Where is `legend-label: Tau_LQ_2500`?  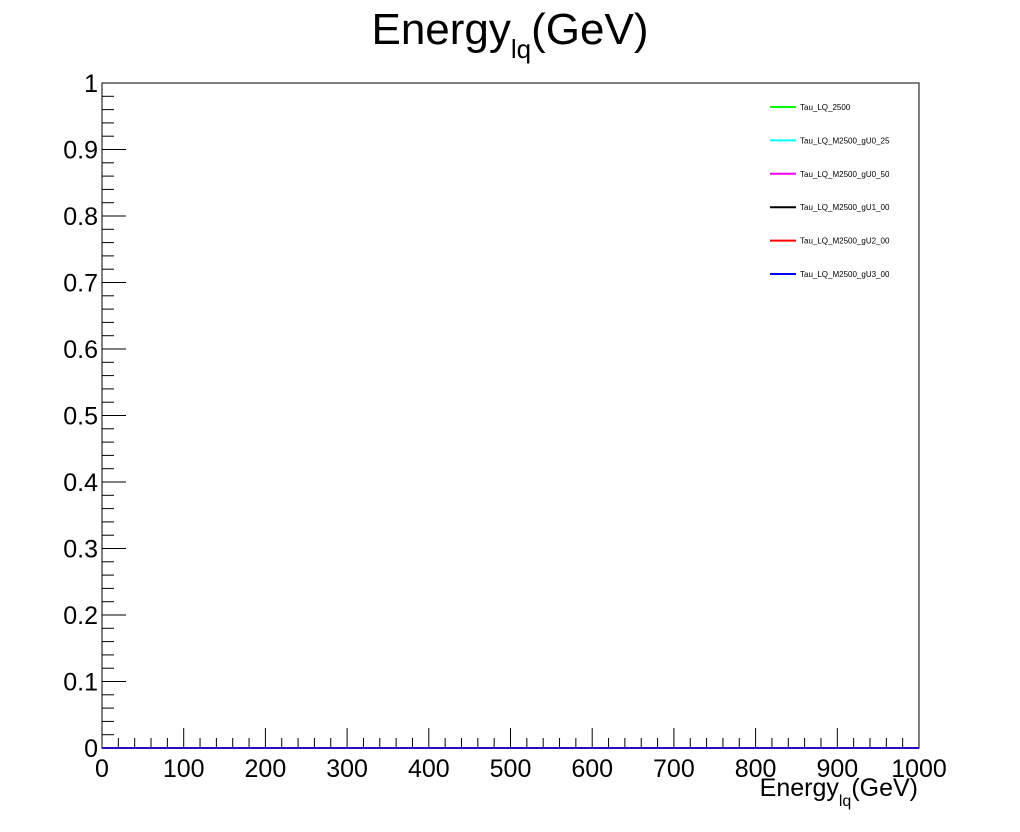 legend-label: Tau_LQ_2500 is located at coordinates (825, 107).